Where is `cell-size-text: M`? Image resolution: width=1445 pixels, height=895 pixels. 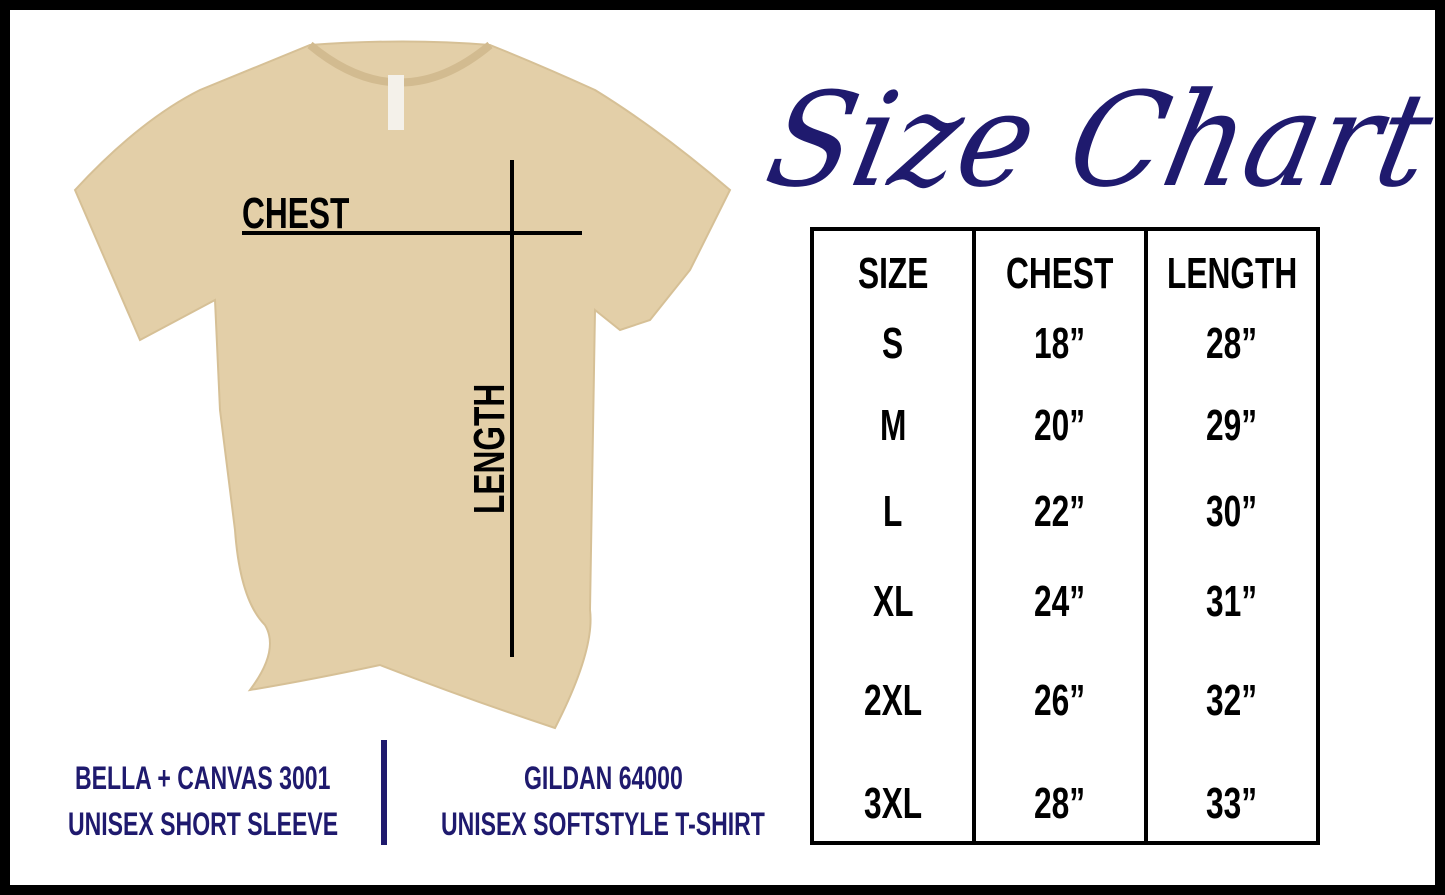 cell-size-text: M is located at coordinates (893, 425).